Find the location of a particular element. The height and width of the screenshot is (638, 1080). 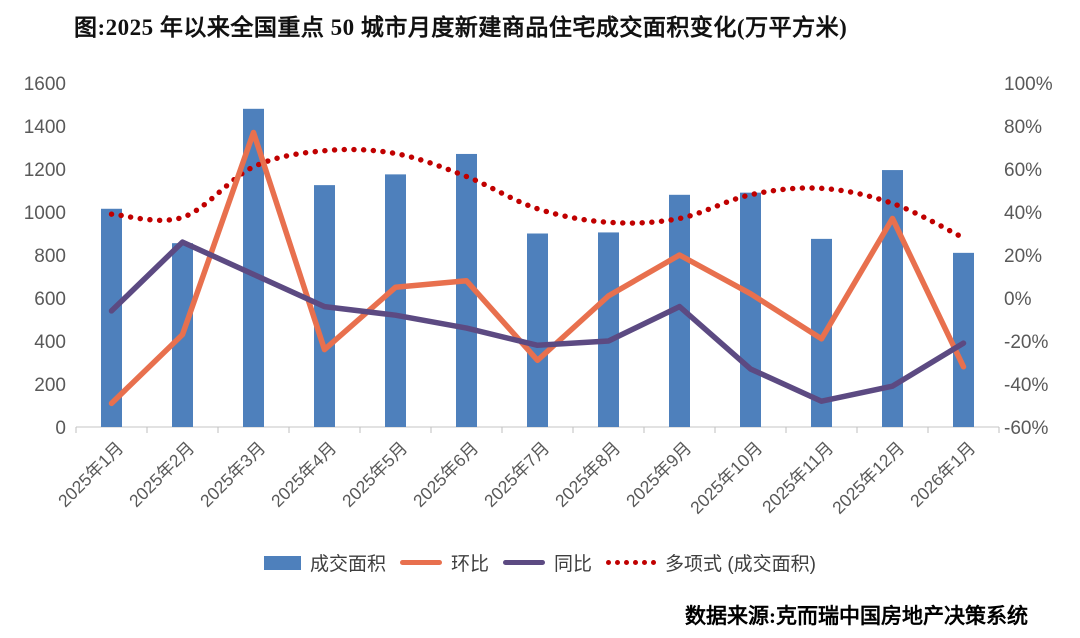

y-axis-left-tick-label: 600 is located at coordinates (50, 299).